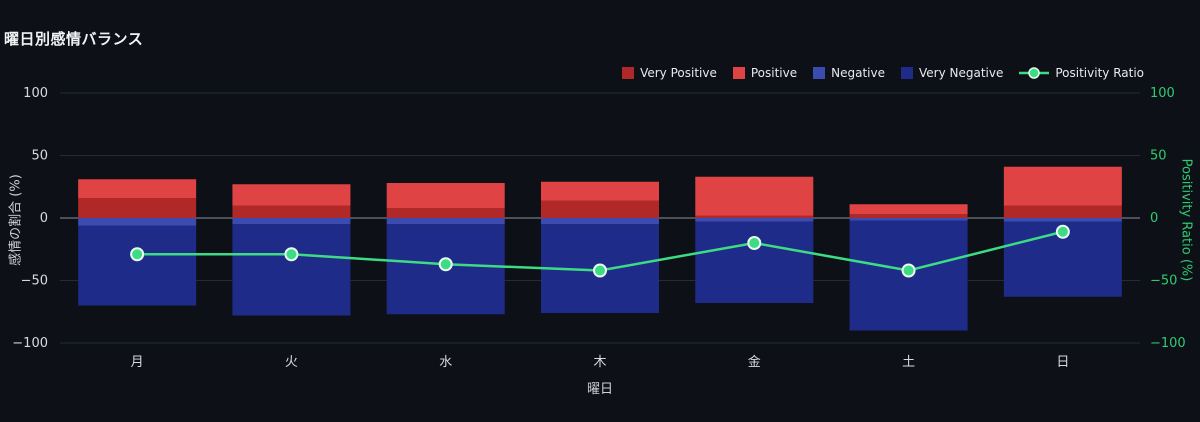 The height and width of the screenshot is (422, 1200). I want to click on x-axis-title: 曜日, so click(600, 389).